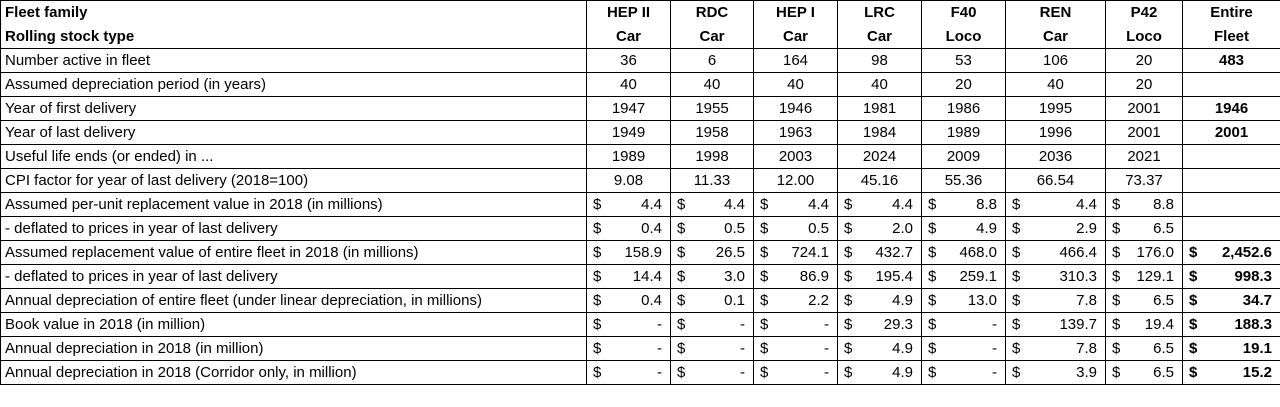 The width and height of the screenshot is (1280, 407). What do you see at coordinates (1055, 252) in the screenshot?
I see `money-cell: $466.4` at bounding box center [1055, 252].